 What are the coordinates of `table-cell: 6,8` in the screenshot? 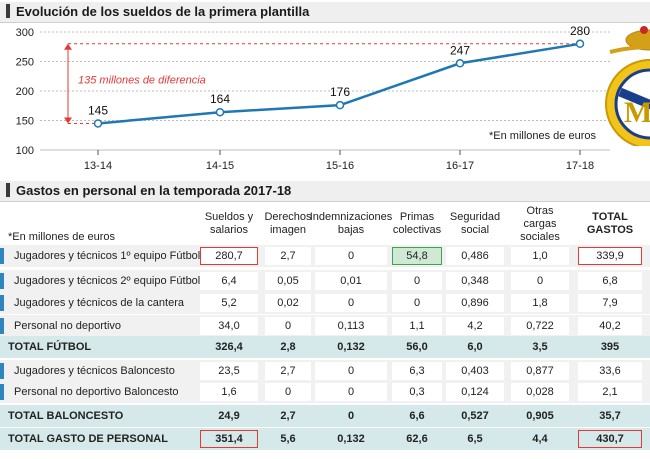 It's located at (610, 281).